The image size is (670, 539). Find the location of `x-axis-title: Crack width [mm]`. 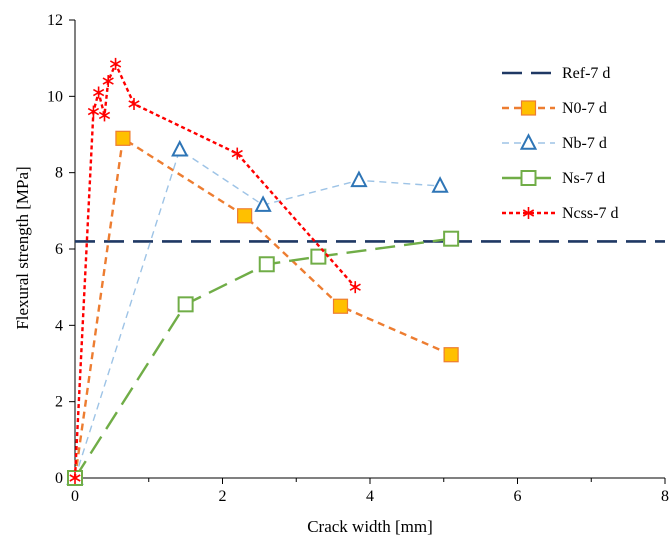

x-axis-title: Crack width [mm] is located at coordinates (370, 526).